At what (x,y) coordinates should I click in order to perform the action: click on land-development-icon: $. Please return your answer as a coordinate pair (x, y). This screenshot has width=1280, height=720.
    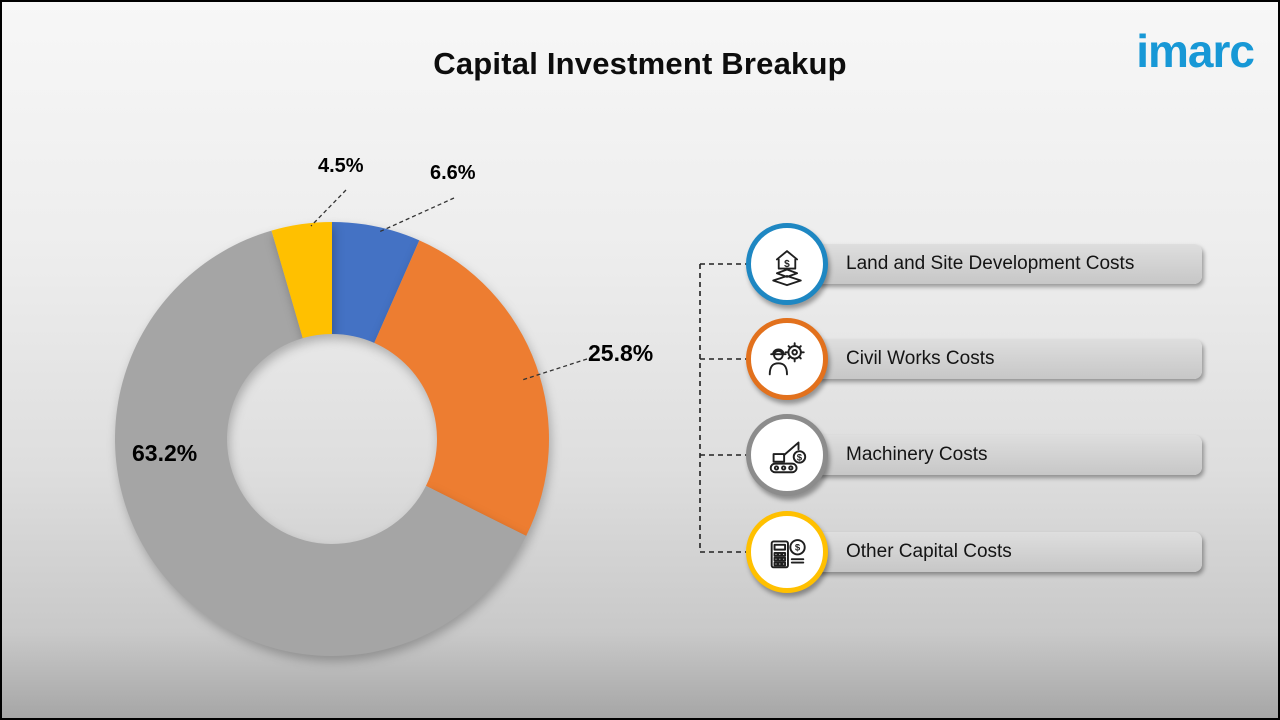
    Looking at the image, I should click on (787, 264).